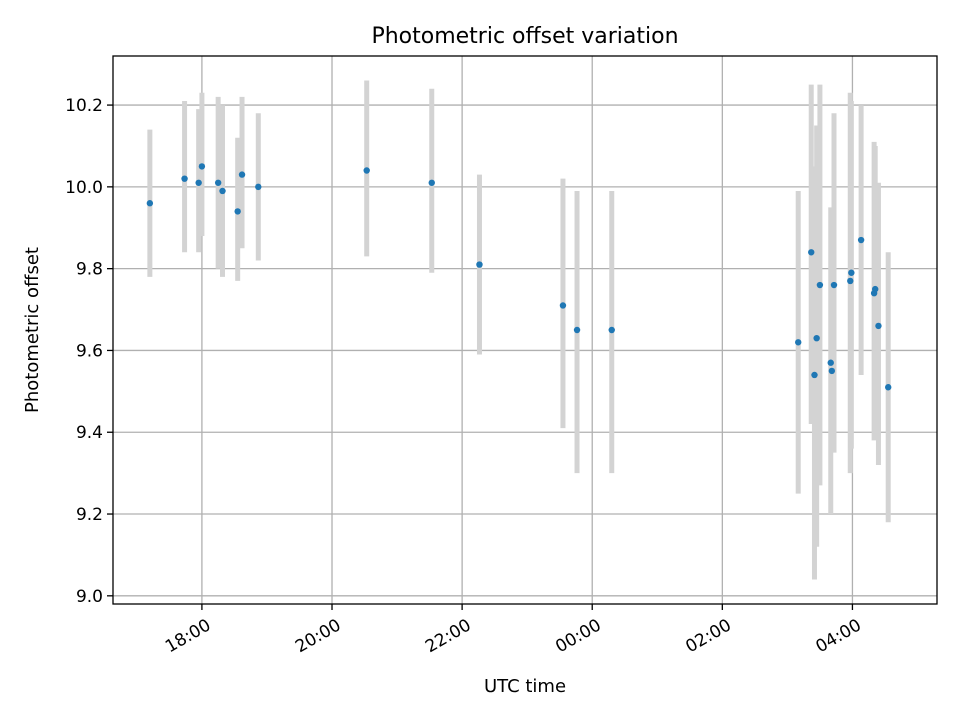 Image resolution: width=960 pixels, height=720 pixels. I want to click on y-tick-label: 9.2, so click(89, 515).